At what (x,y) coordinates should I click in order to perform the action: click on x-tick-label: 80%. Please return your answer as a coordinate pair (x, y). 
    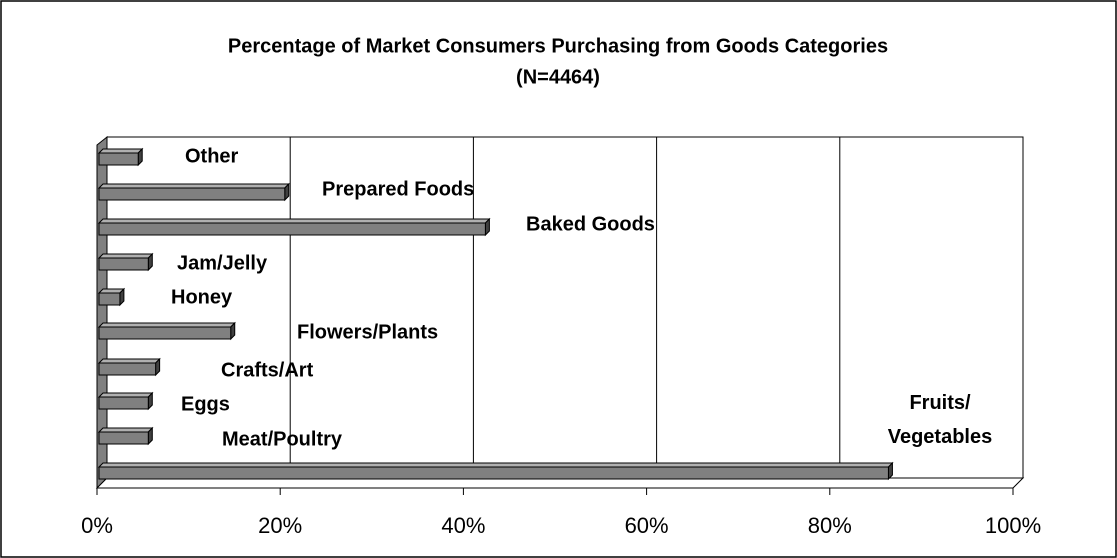
    Looking at the image, I should click on (830, 525).